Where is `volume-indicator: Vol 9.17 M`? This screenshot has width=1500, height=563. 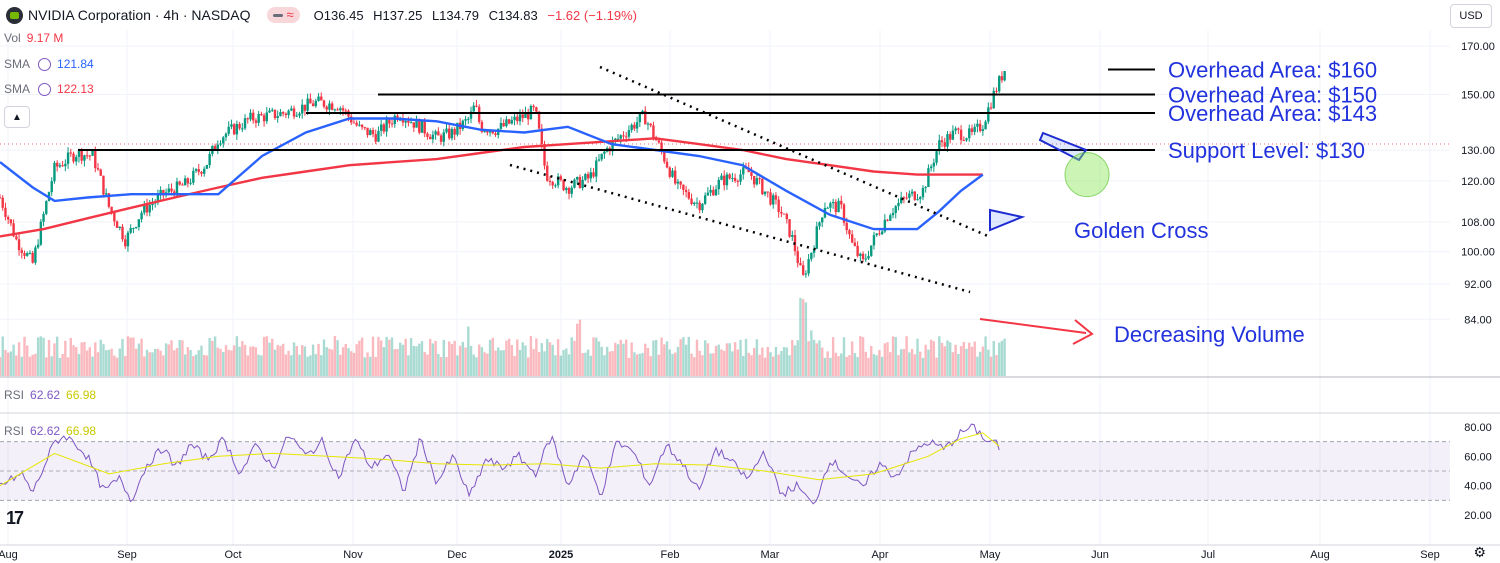
volume-indicator: Vol 9.17 M is located at coordinates (33, 38).